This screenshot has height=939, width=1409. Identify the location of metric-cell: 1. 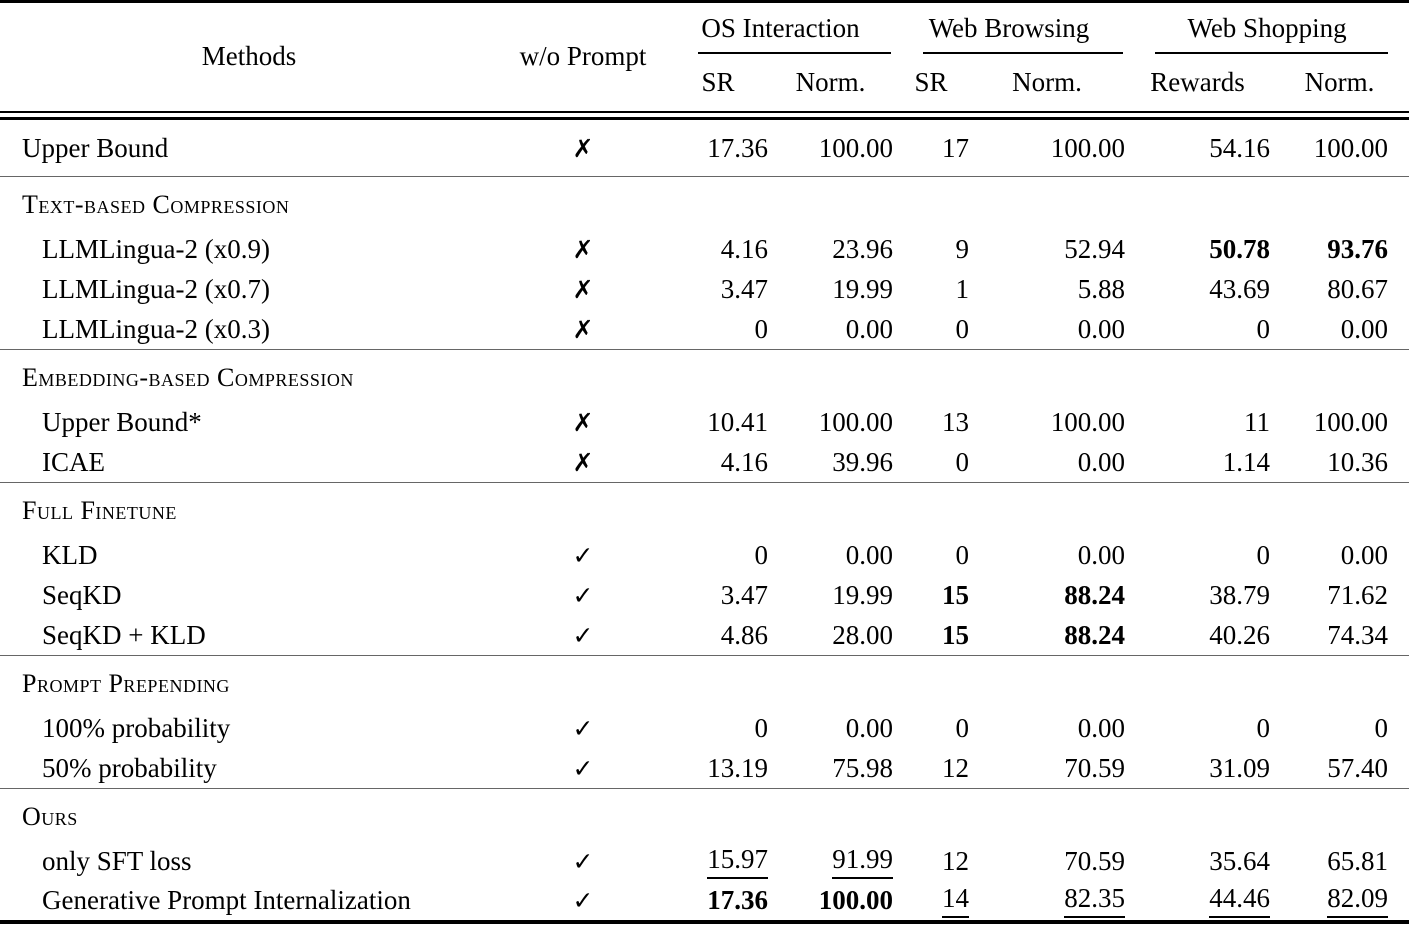
(931, 290).